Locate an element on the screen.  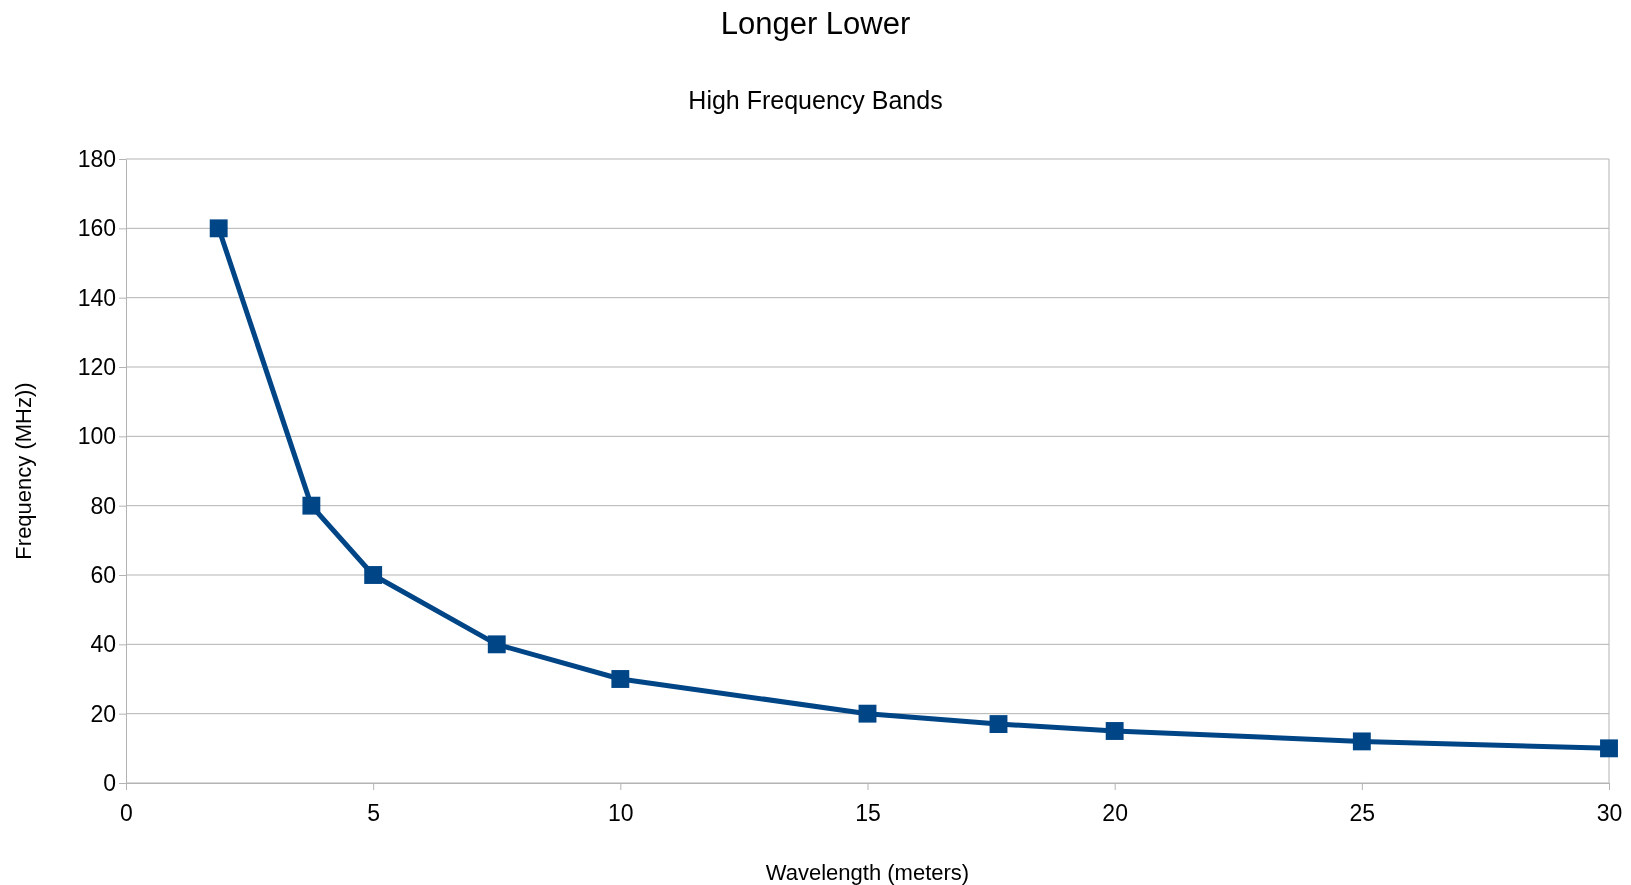
x-tick-label: 5 is located at coordinates (374, 812).